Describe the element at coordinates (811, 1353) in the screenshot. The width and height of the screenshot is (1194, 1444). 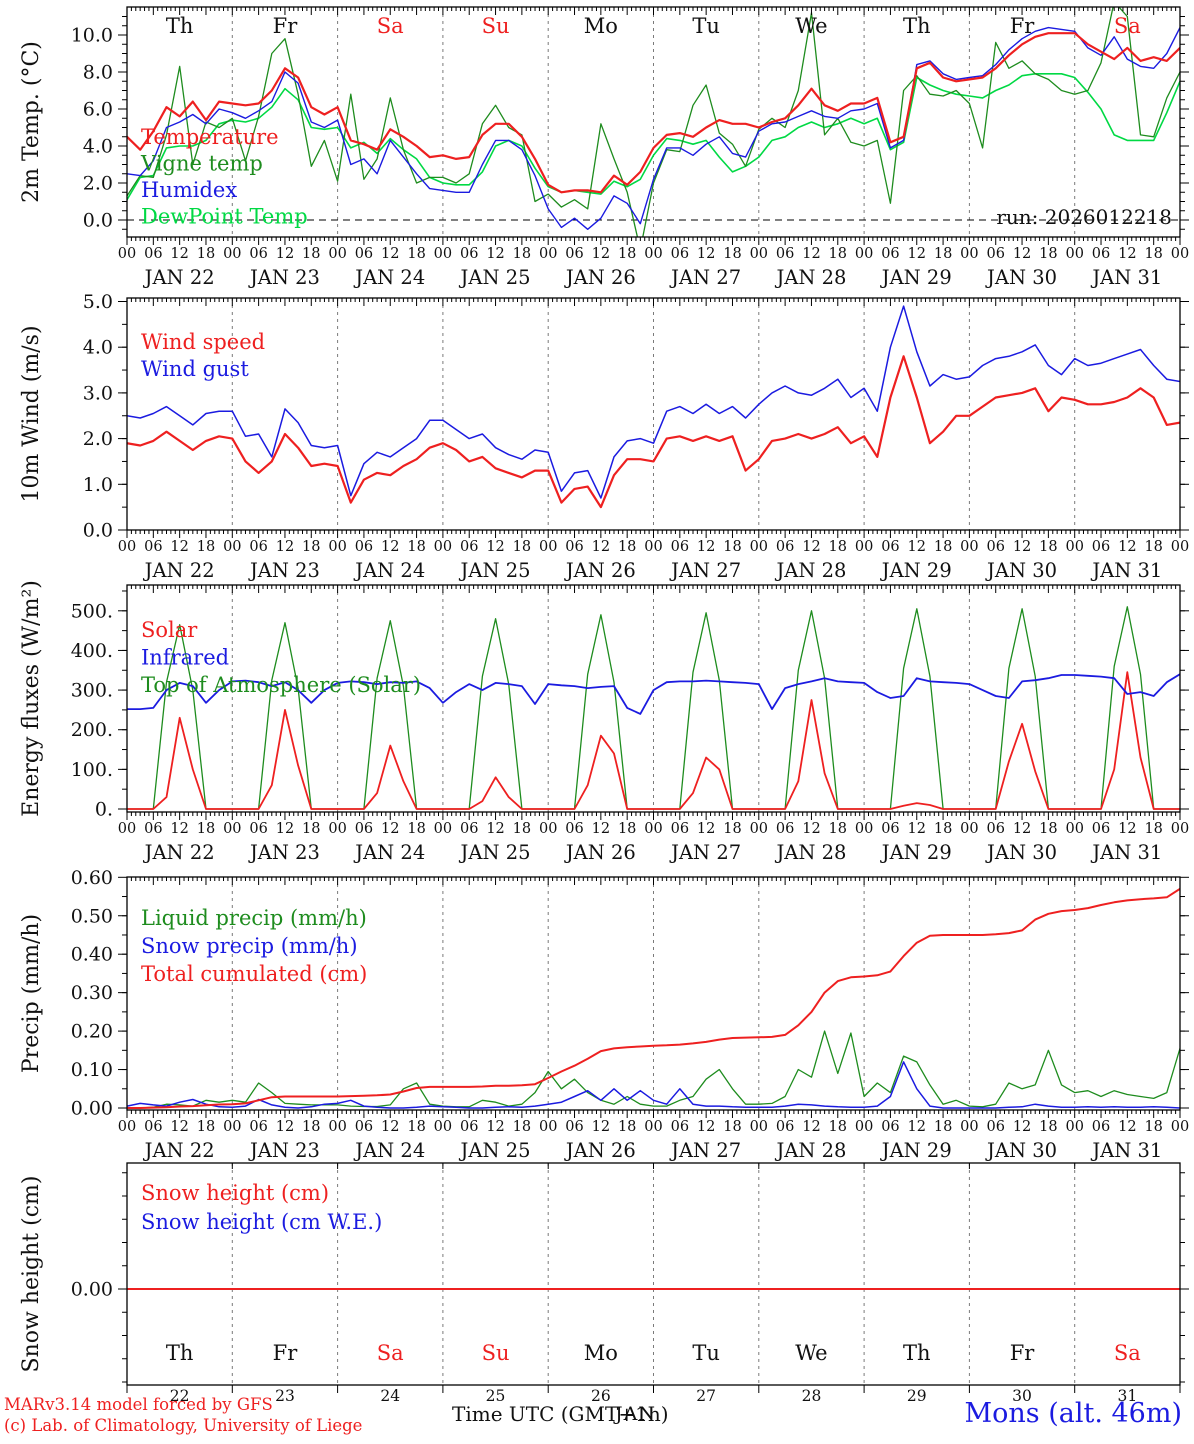
I see `svg-text: We` at that location.